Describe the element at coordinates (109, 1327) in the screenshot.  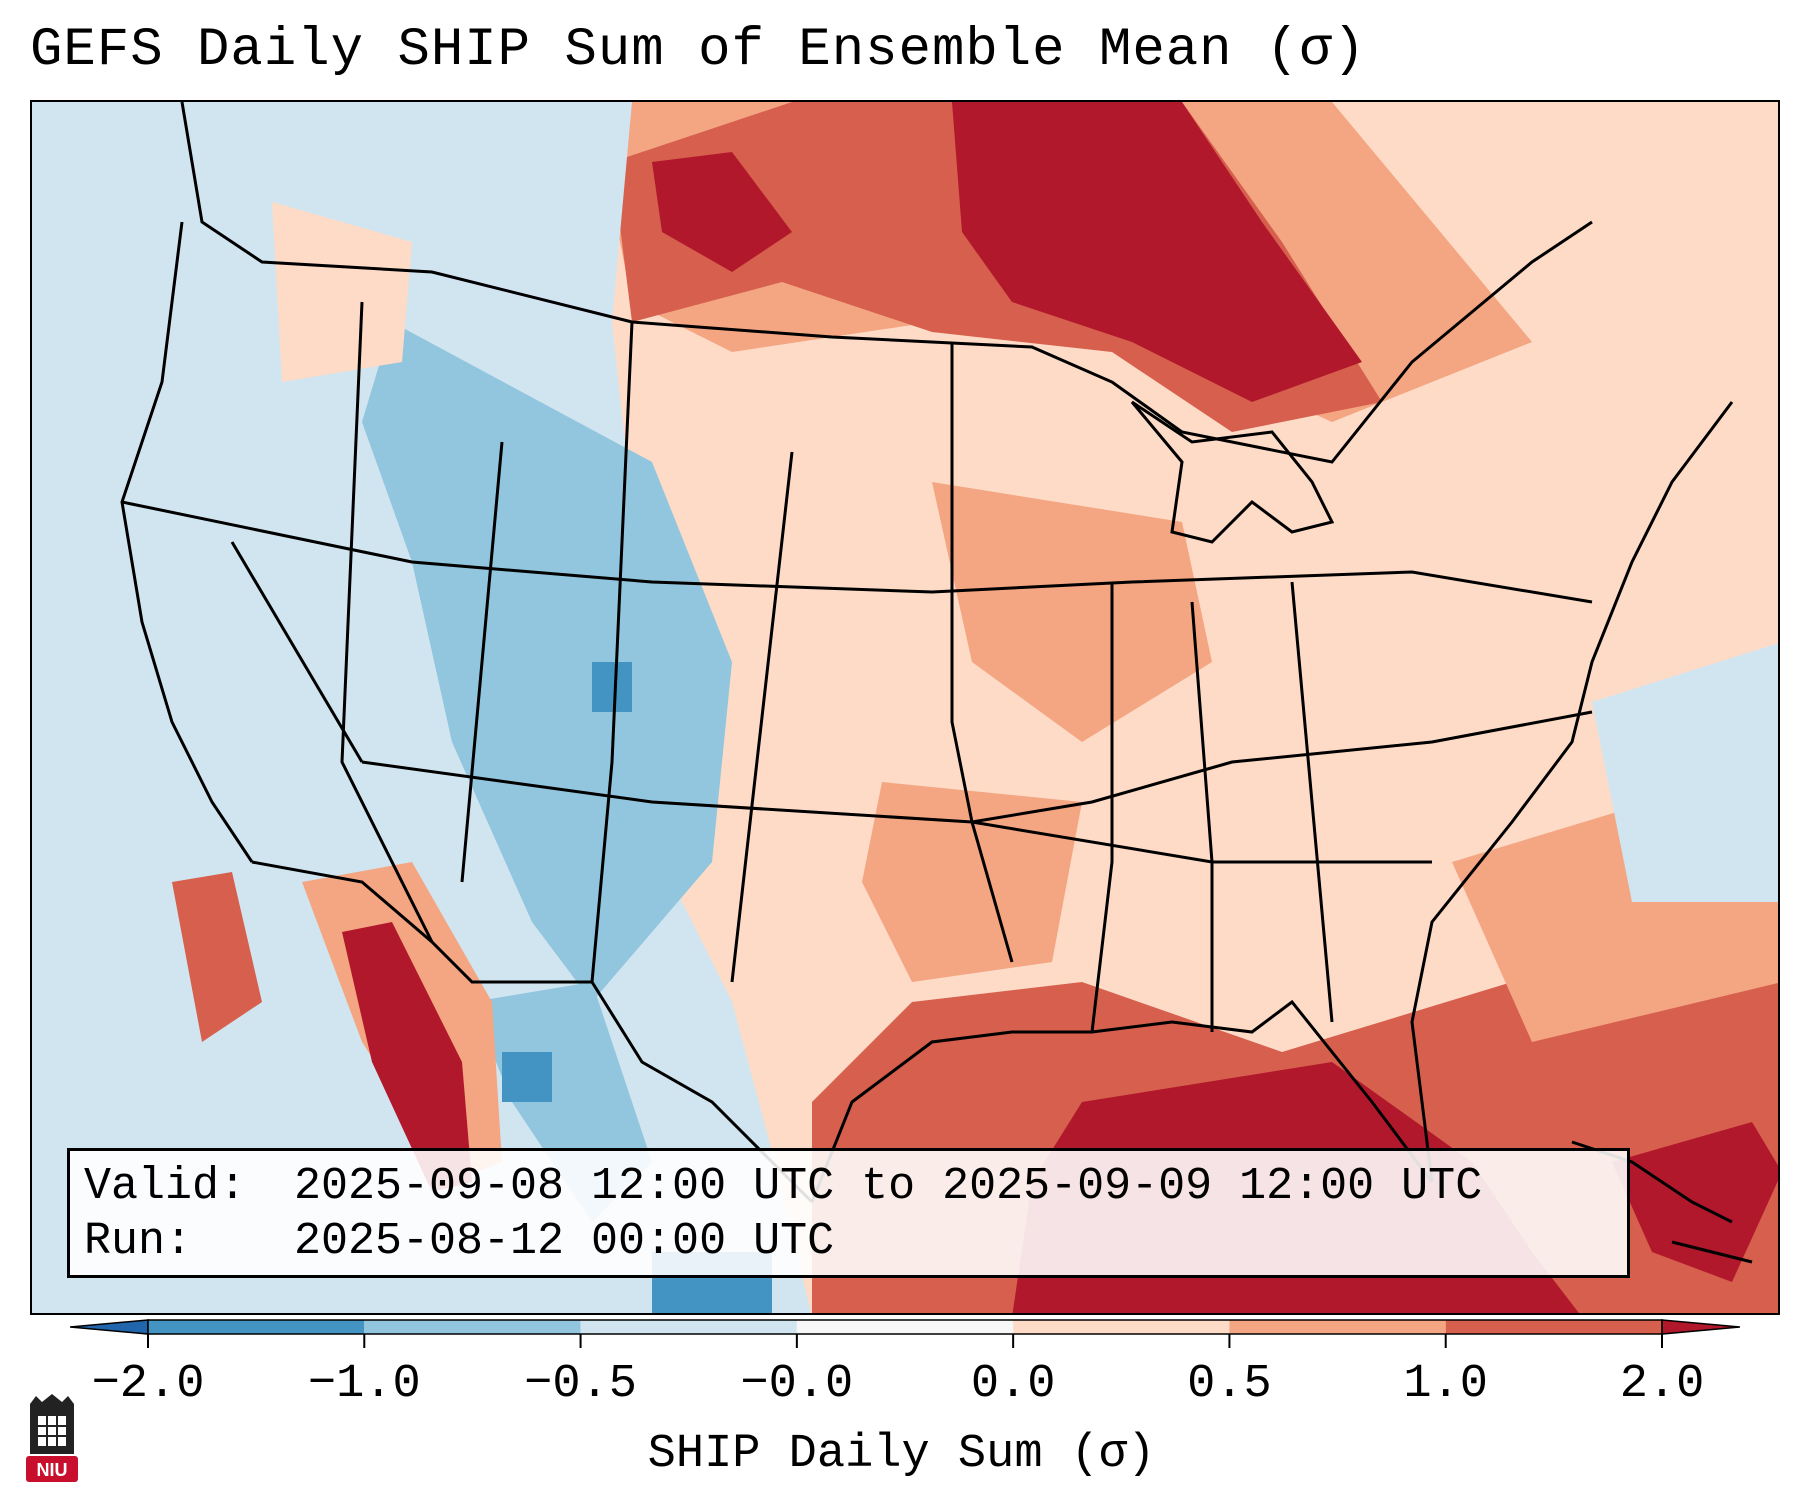
I see `colorbar-extend-low` at that location.